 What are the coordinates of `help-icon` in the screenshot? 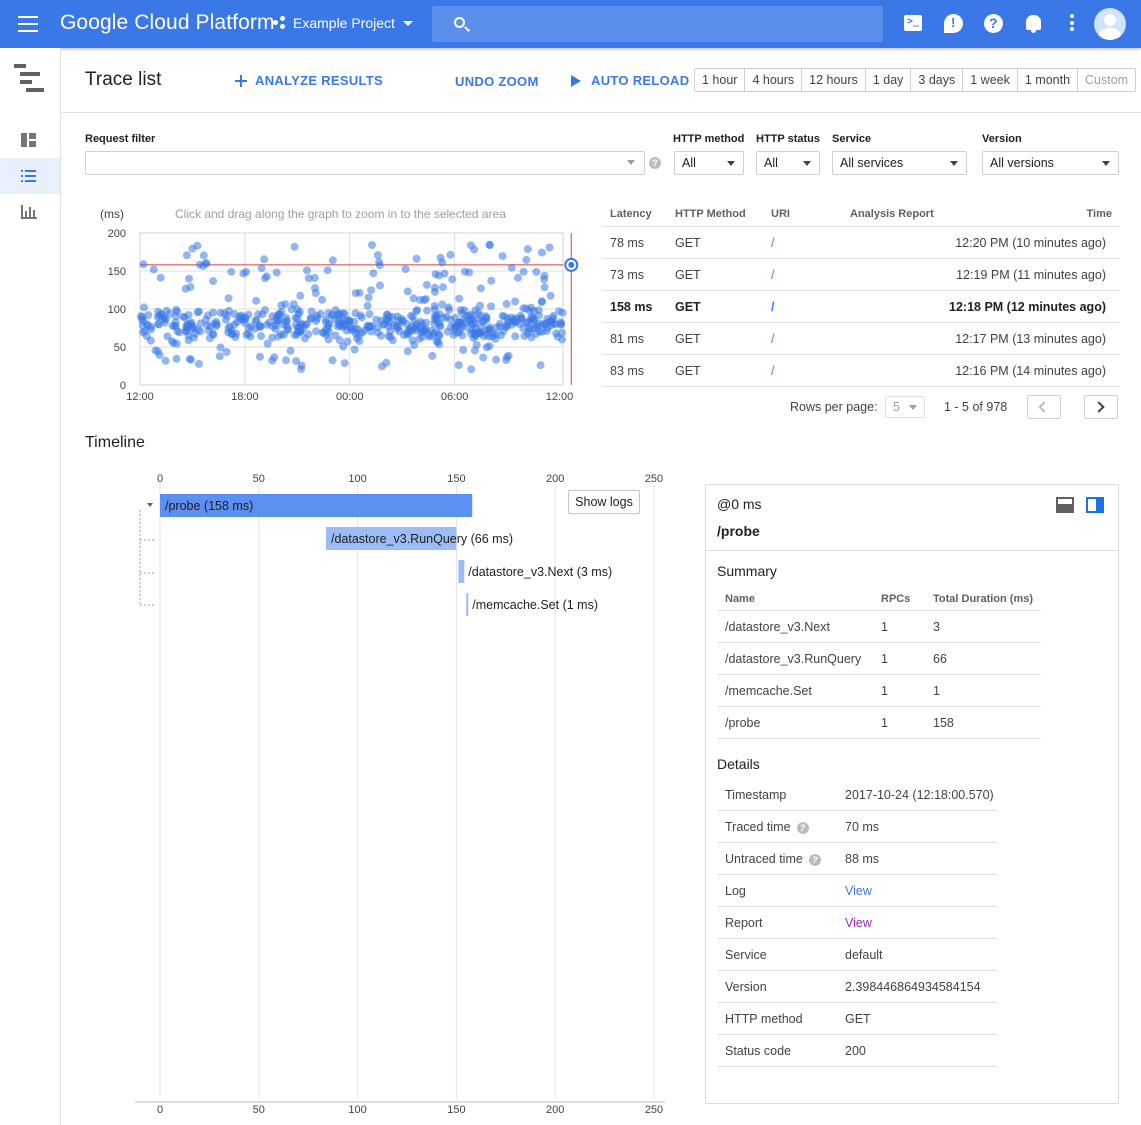 It's located at (993, 23).